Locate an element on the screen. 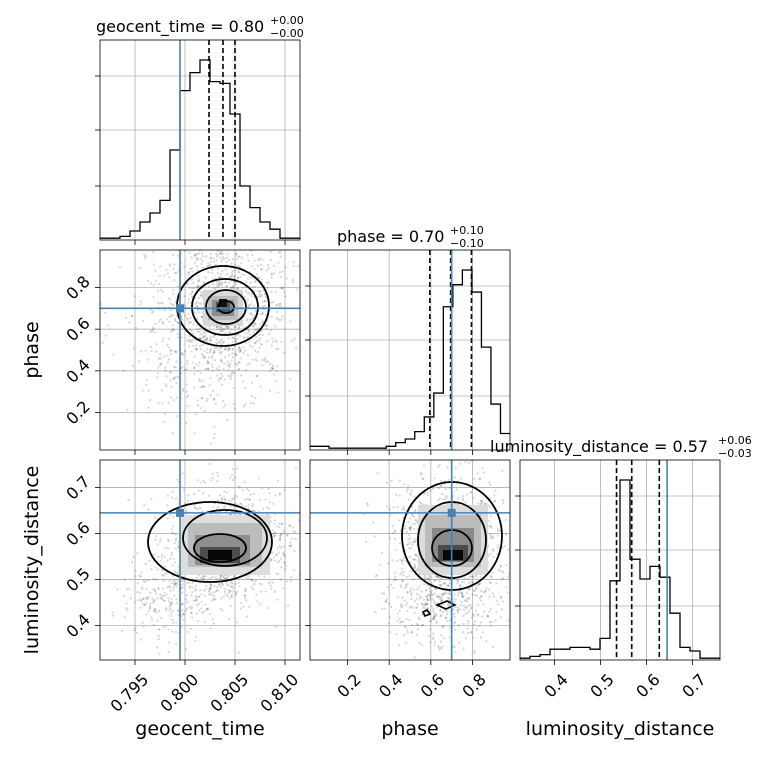 The image size is (760, 760). y-tick-label: 0.7 is located at coordinates (77, 487).